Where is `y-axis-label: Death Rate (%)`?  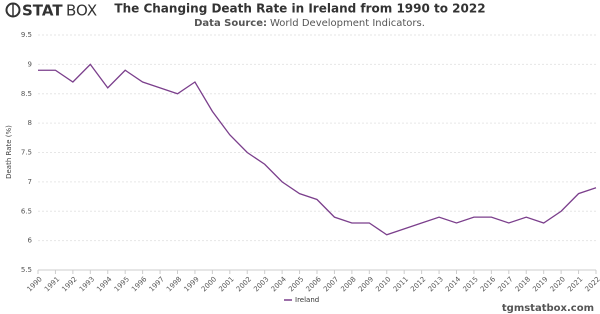
y-axis-label: Death Rate (%) is located at coordinates (9, 152).